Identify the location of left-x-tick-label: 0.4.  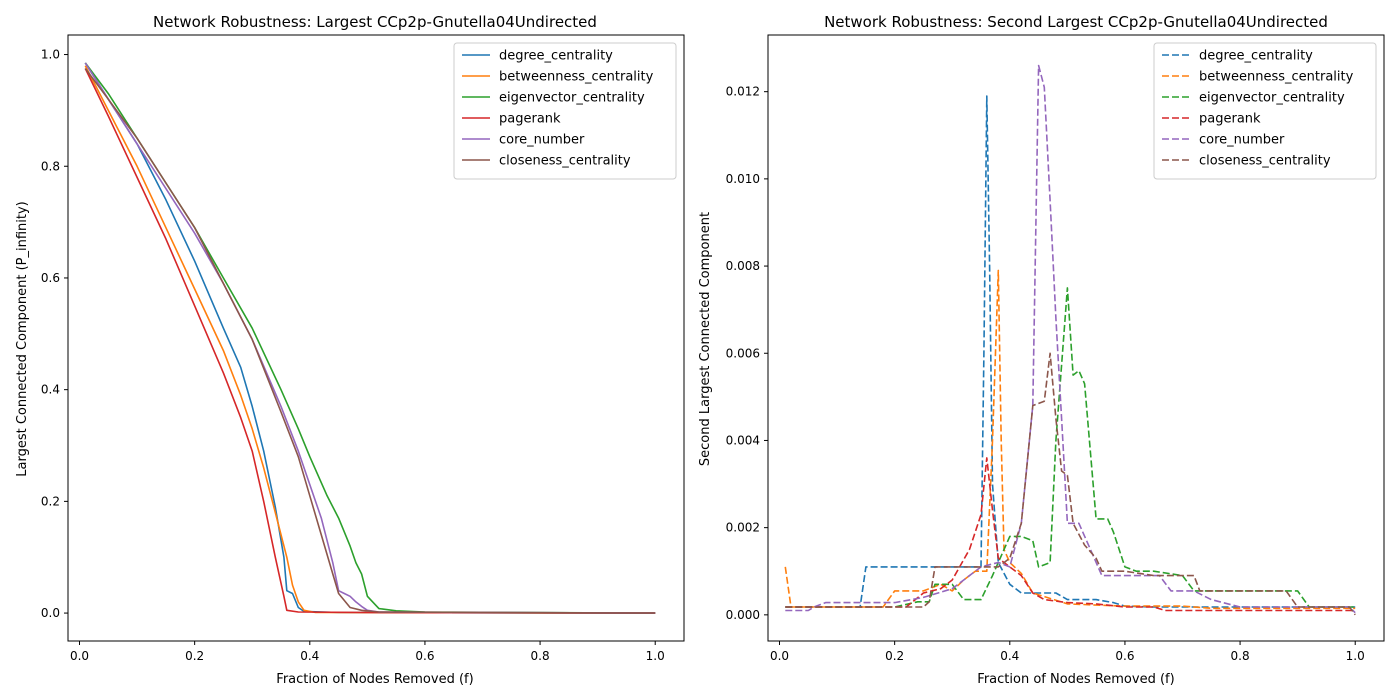
(309, 656).